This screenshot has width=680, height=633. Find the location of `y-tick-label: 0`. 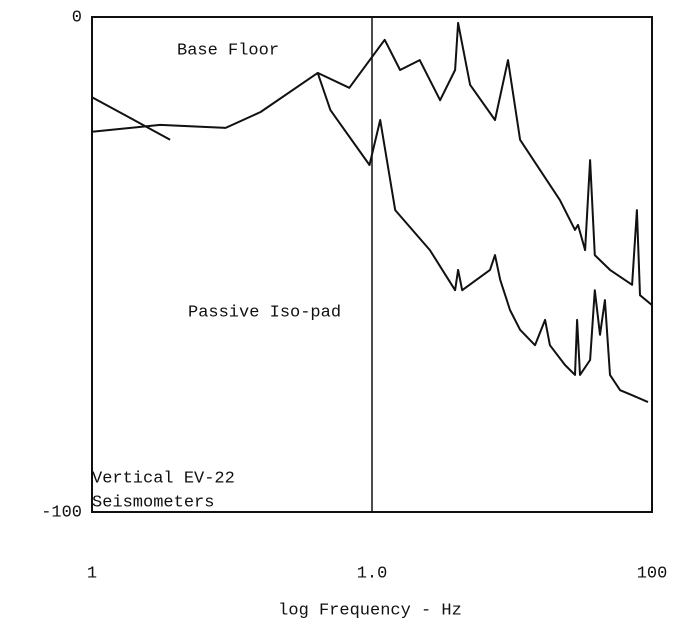

y-tick-label: 0 is located at coordinates (77, 17).